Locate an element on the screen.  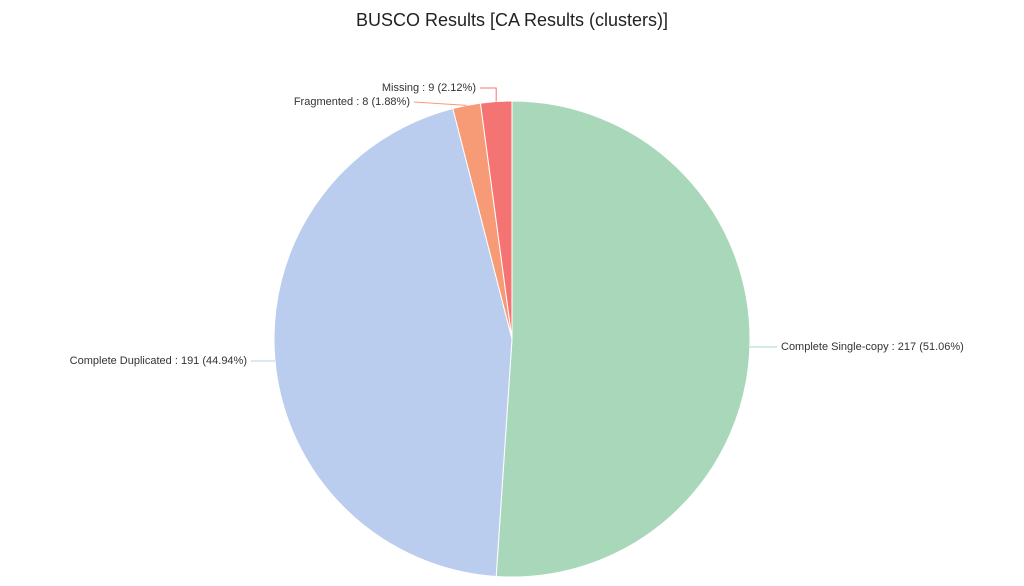
pie-slice is located at coordinates (496, 220).